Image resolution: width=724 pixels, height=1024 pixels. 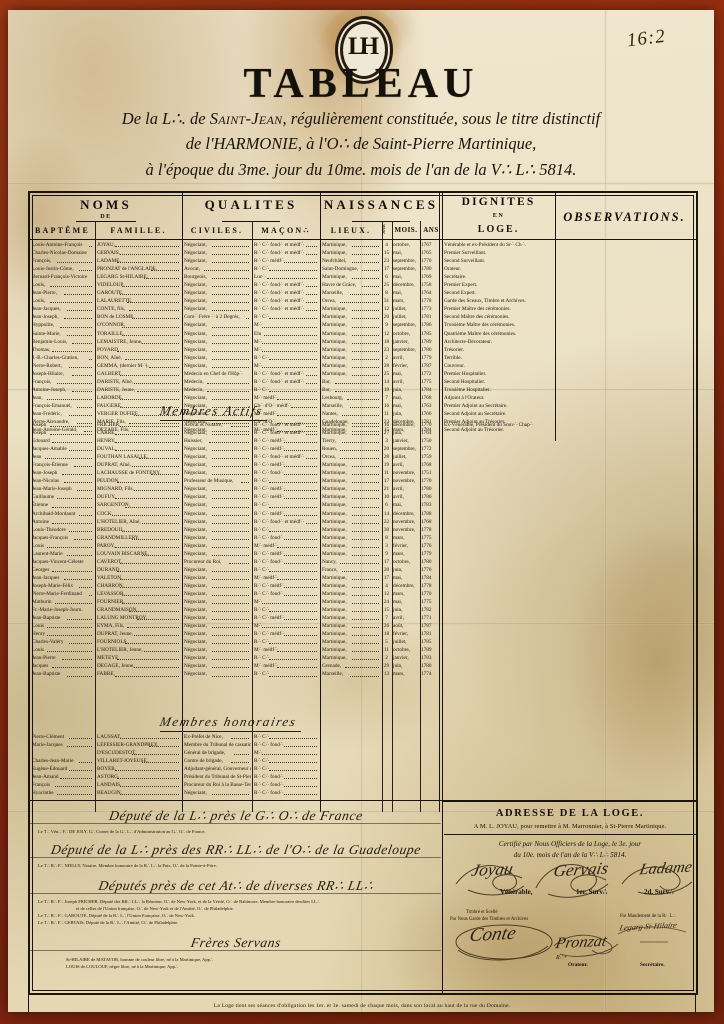 What do you see at coordinates (266, 397) in the screenshot?
I see `cell-m: M∴ médf∴` at bounding box center [266, 397].